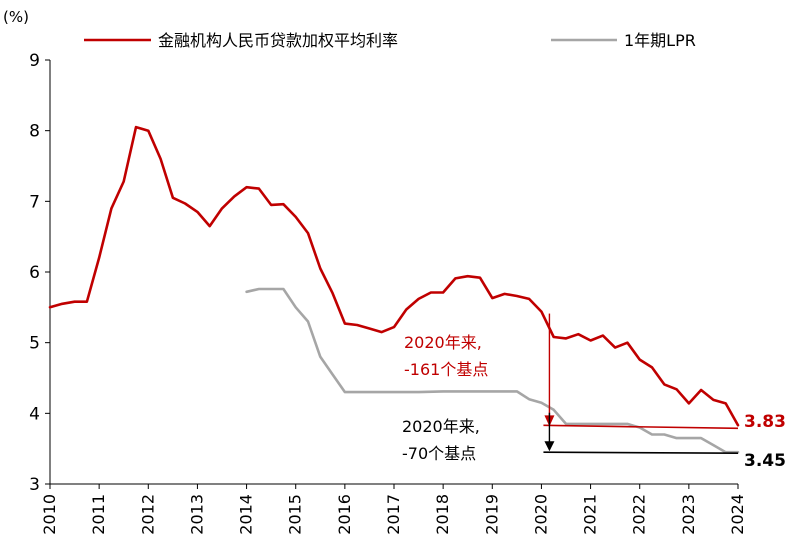 The image size is (800, 560). I want to click on x-tick-label-0: 2010, so click(49, 514).